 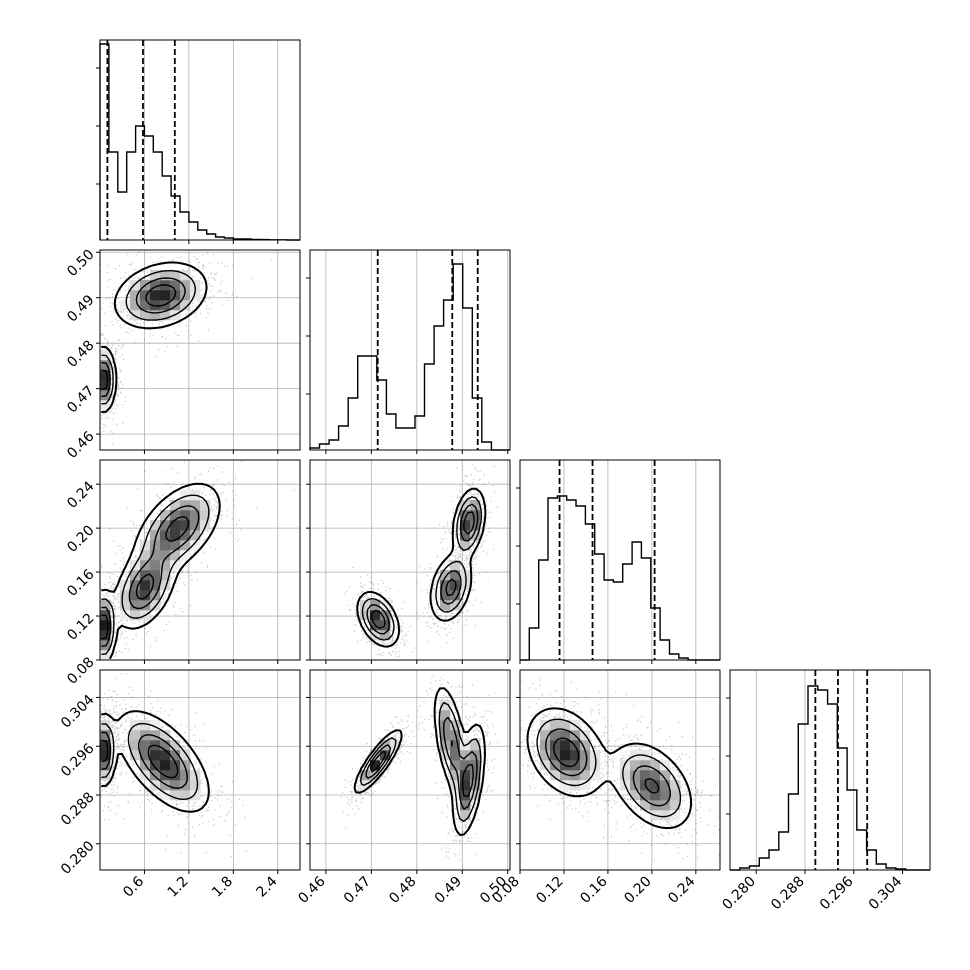 I want to click on x-tick-label: 0.296, so click(x=837, y=893).